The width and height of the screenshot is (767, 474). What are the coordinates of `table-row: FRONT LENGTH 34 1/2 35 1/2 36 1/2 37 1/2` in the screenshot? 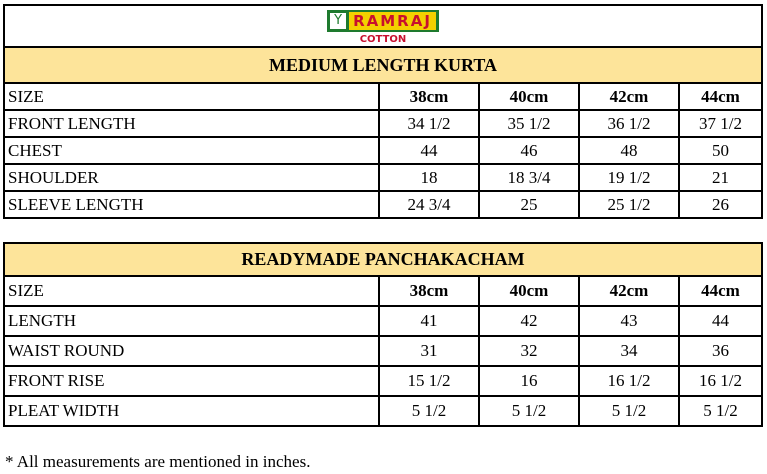 It's located at (383, 123).